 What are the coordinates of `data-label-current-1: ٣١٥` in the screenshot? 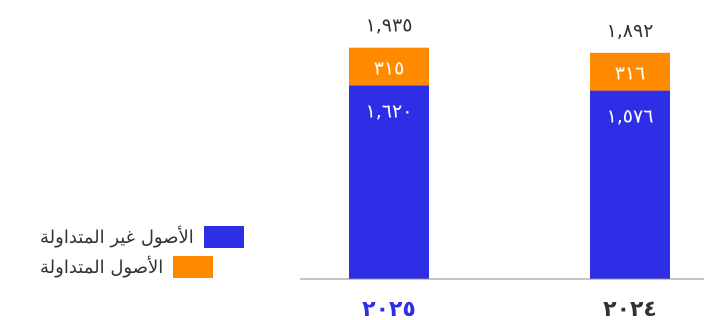 It's located at (389, 69).